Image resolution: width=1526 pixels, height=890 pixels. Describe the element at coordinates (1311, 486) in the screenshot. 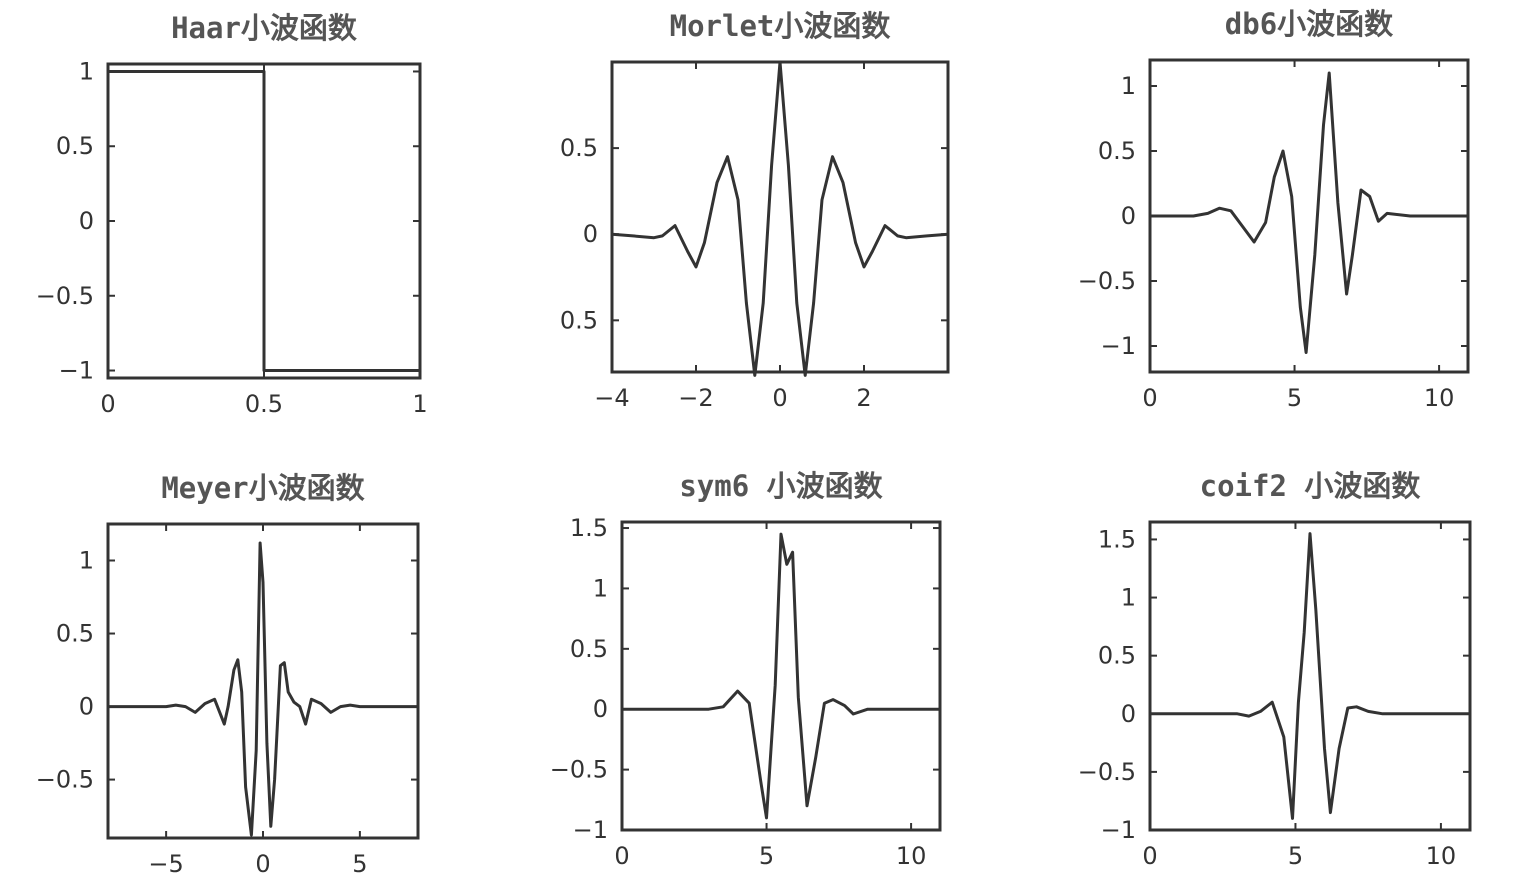

I see `chart-title: coif2 小波函数` at that location.